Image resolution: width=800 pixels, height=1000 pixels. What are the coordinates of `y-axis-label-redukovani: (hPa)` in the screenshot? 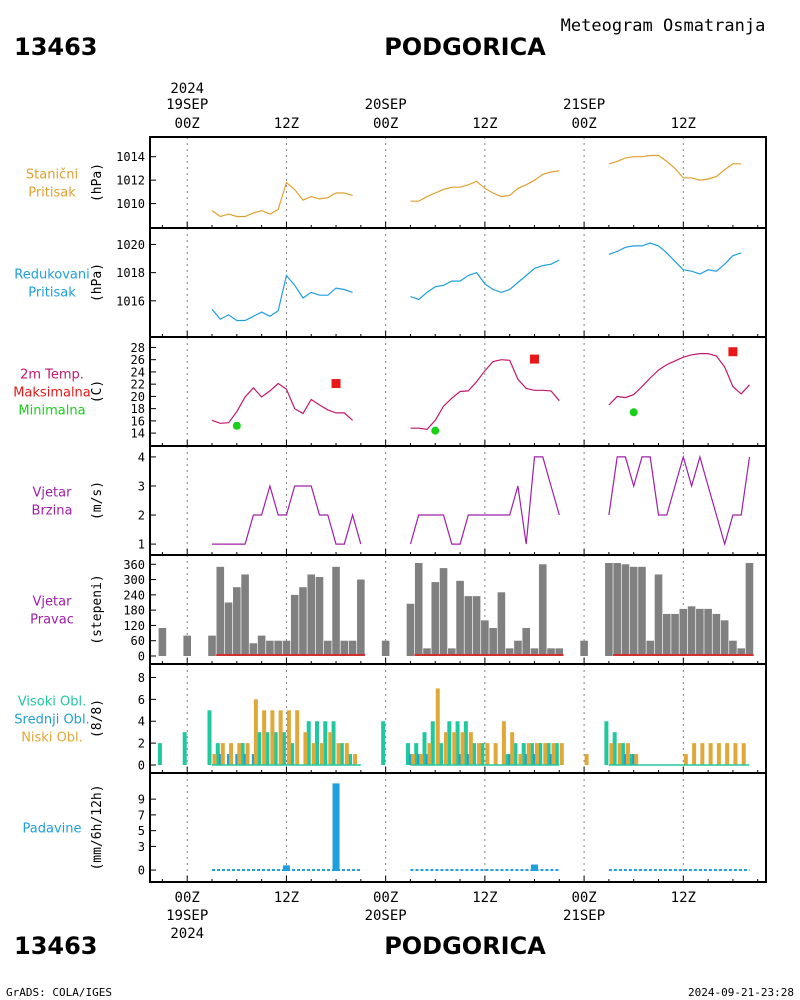 It's located at (97, 282).